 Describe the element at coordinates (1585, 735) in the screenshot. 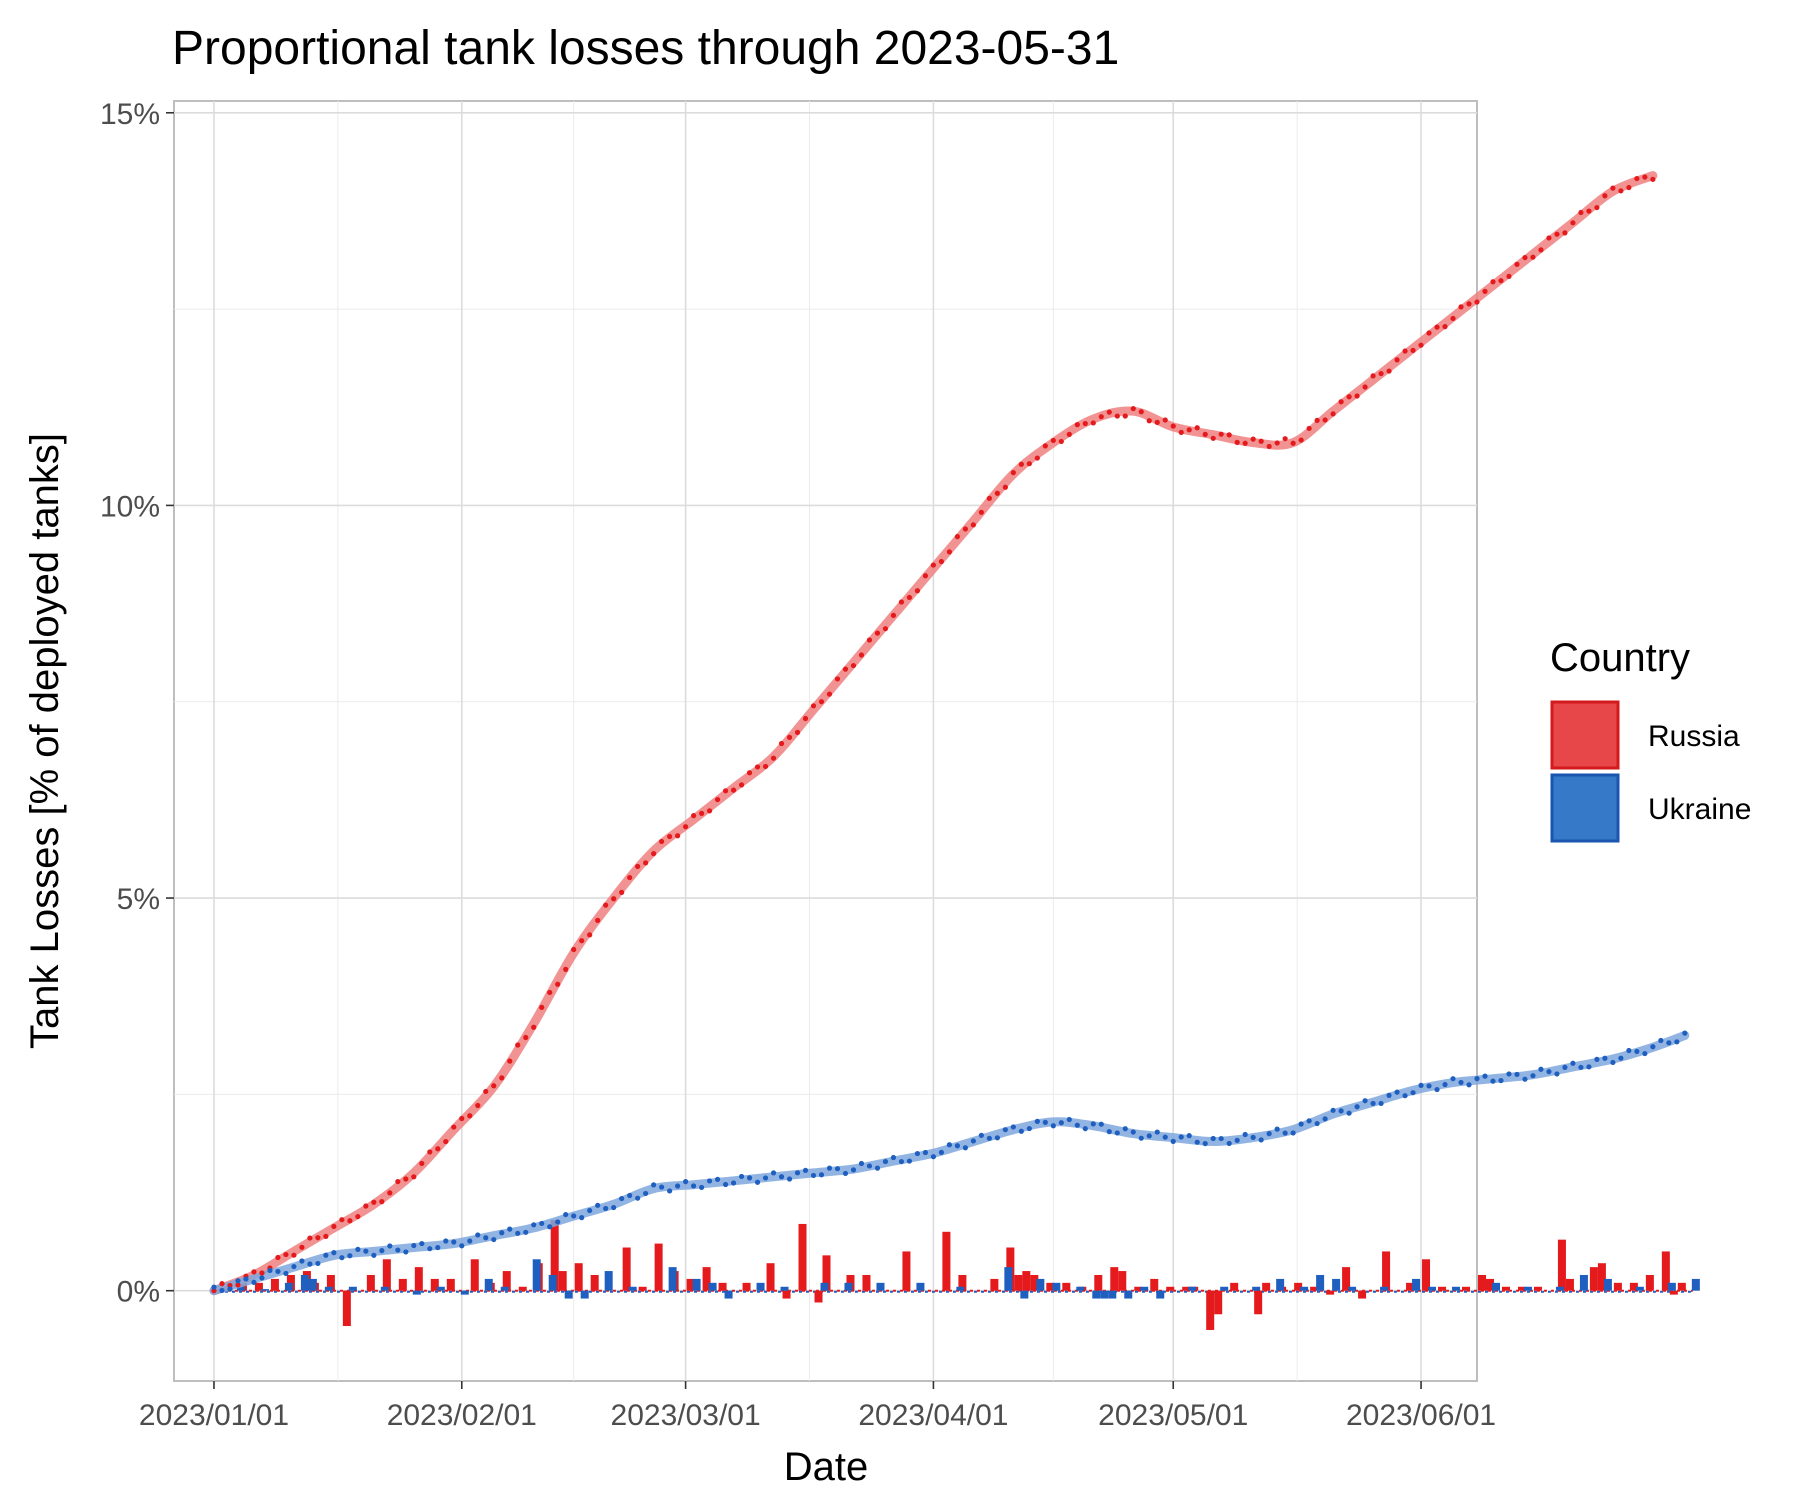

I see `legend-key-russia` at that location.